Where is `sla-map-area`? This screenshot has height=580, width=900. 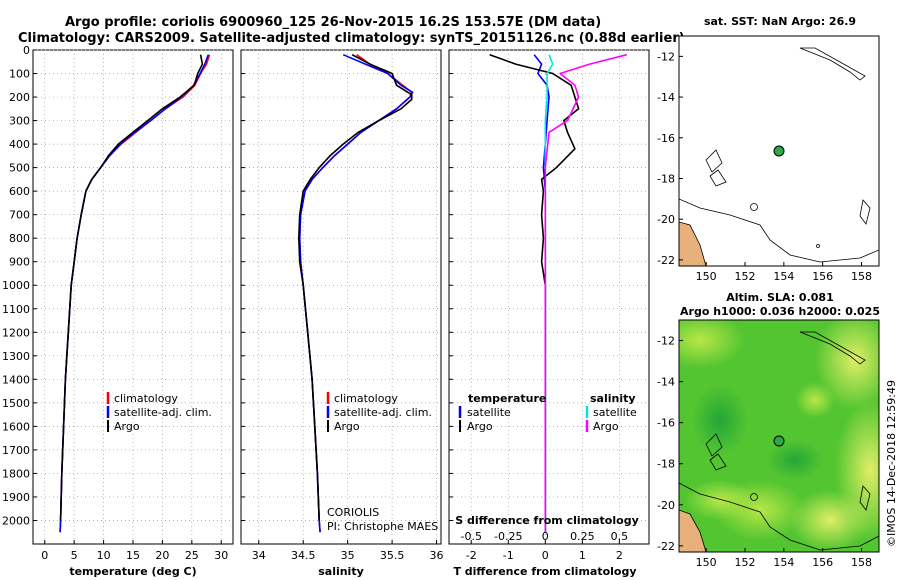
sla-map-area is located at coordinates (779, 436).